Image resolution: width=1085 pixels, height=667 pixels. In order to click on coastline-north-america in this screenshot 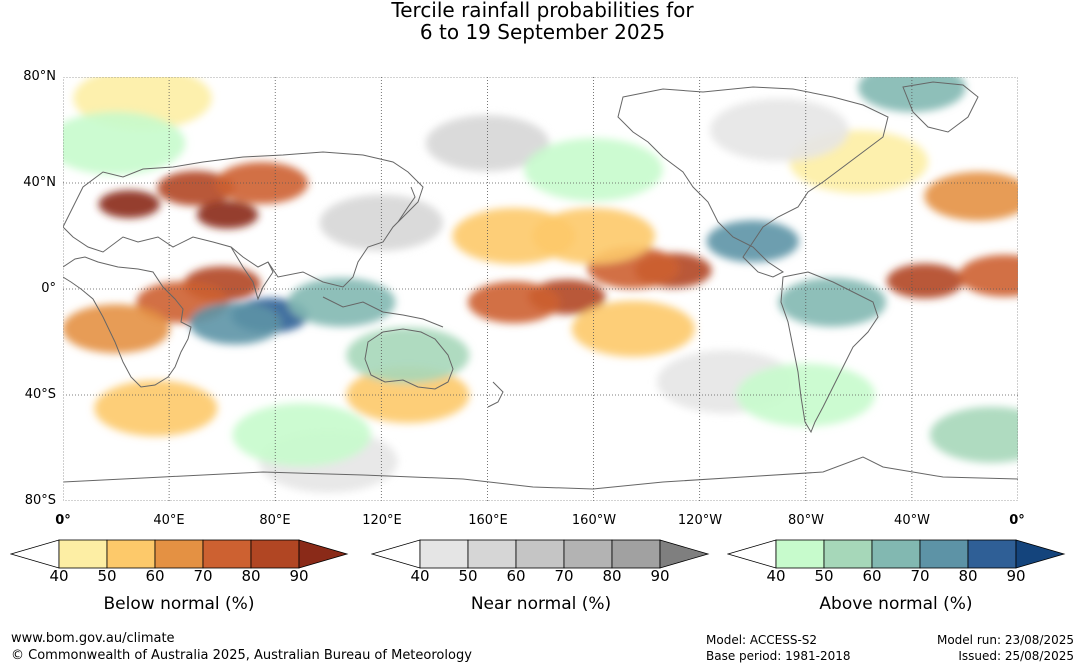, I will do `click(753, 182)`.